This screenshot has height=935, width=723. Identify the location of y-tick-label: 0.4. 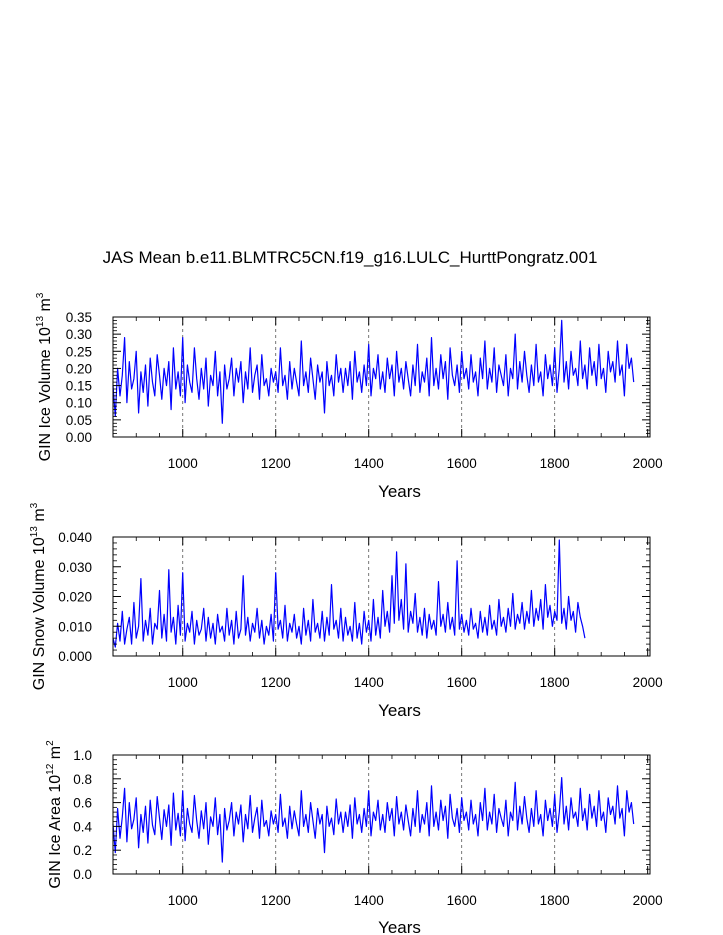
(82, 826).